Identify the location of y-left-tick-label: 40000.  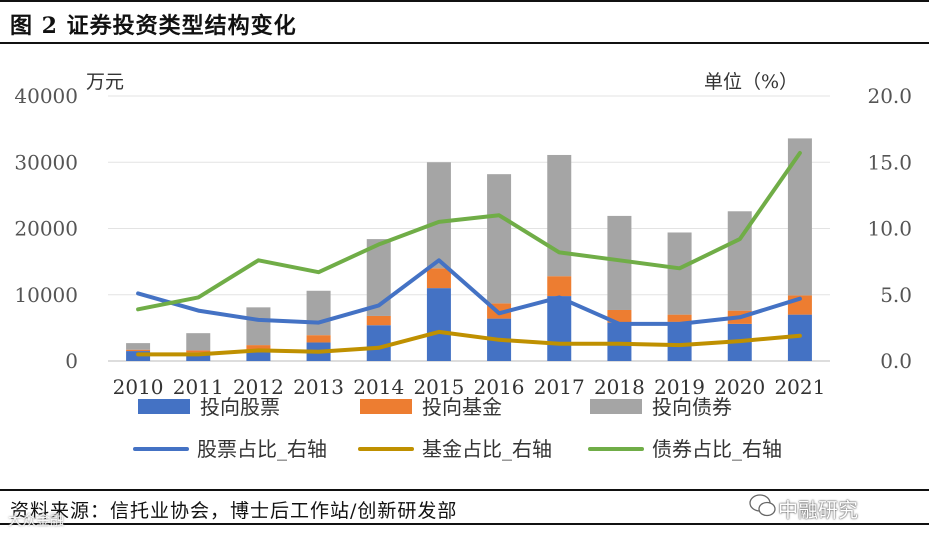
(46, 96).